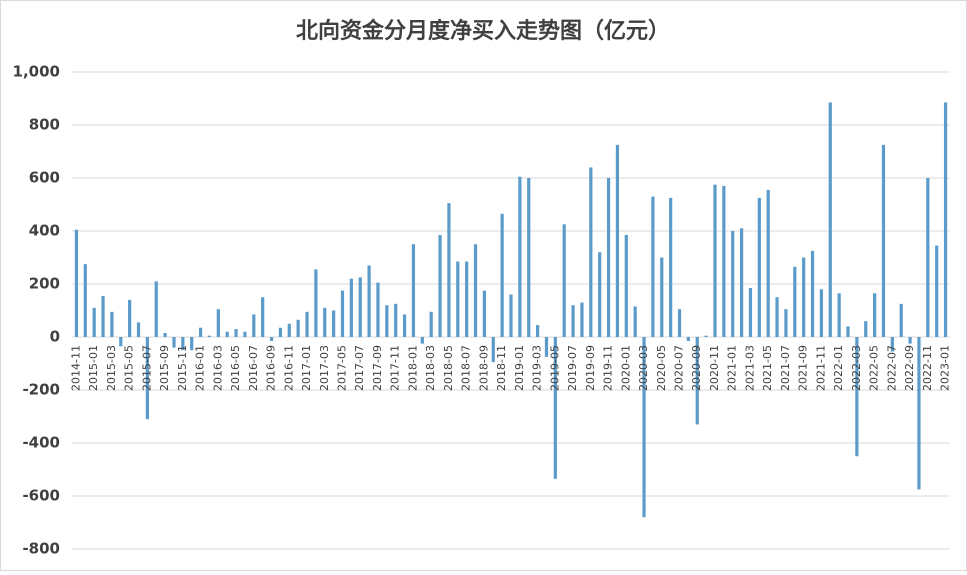 The height and width of the screenshot is (575, 967). I want to click on x-tick-label: 2017-11, so click(395, 368).